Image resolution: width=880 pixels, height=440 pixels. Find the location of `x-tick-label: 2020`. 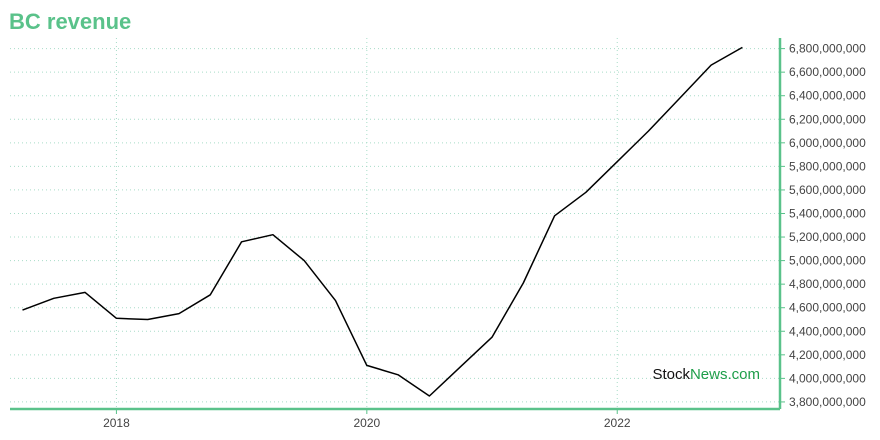

x-tick-label: 2020 is located at coordinates (366, 423).